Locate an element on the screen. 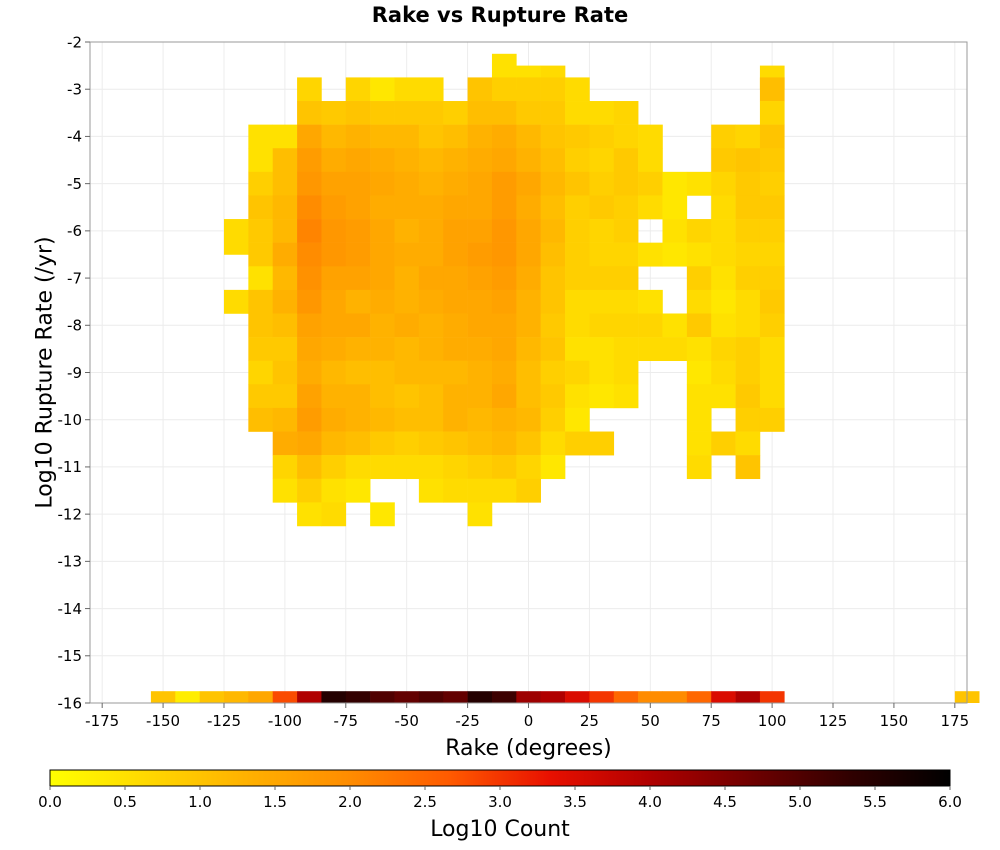 This screenshot has width=1000, height=850. x-tick-label: -50 is located at coordinates (406, 721).